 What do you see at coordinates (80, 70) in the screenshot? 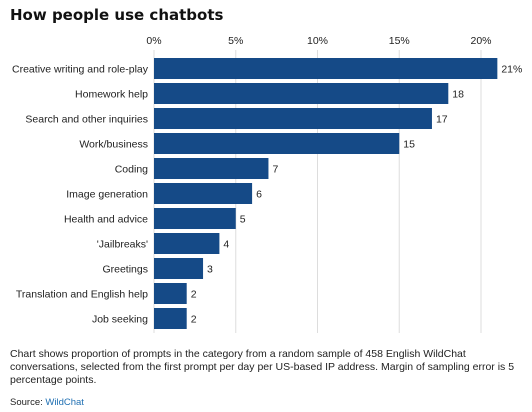
I see `category-label: Creative writing and role-play` at bounding box center [80, 70].